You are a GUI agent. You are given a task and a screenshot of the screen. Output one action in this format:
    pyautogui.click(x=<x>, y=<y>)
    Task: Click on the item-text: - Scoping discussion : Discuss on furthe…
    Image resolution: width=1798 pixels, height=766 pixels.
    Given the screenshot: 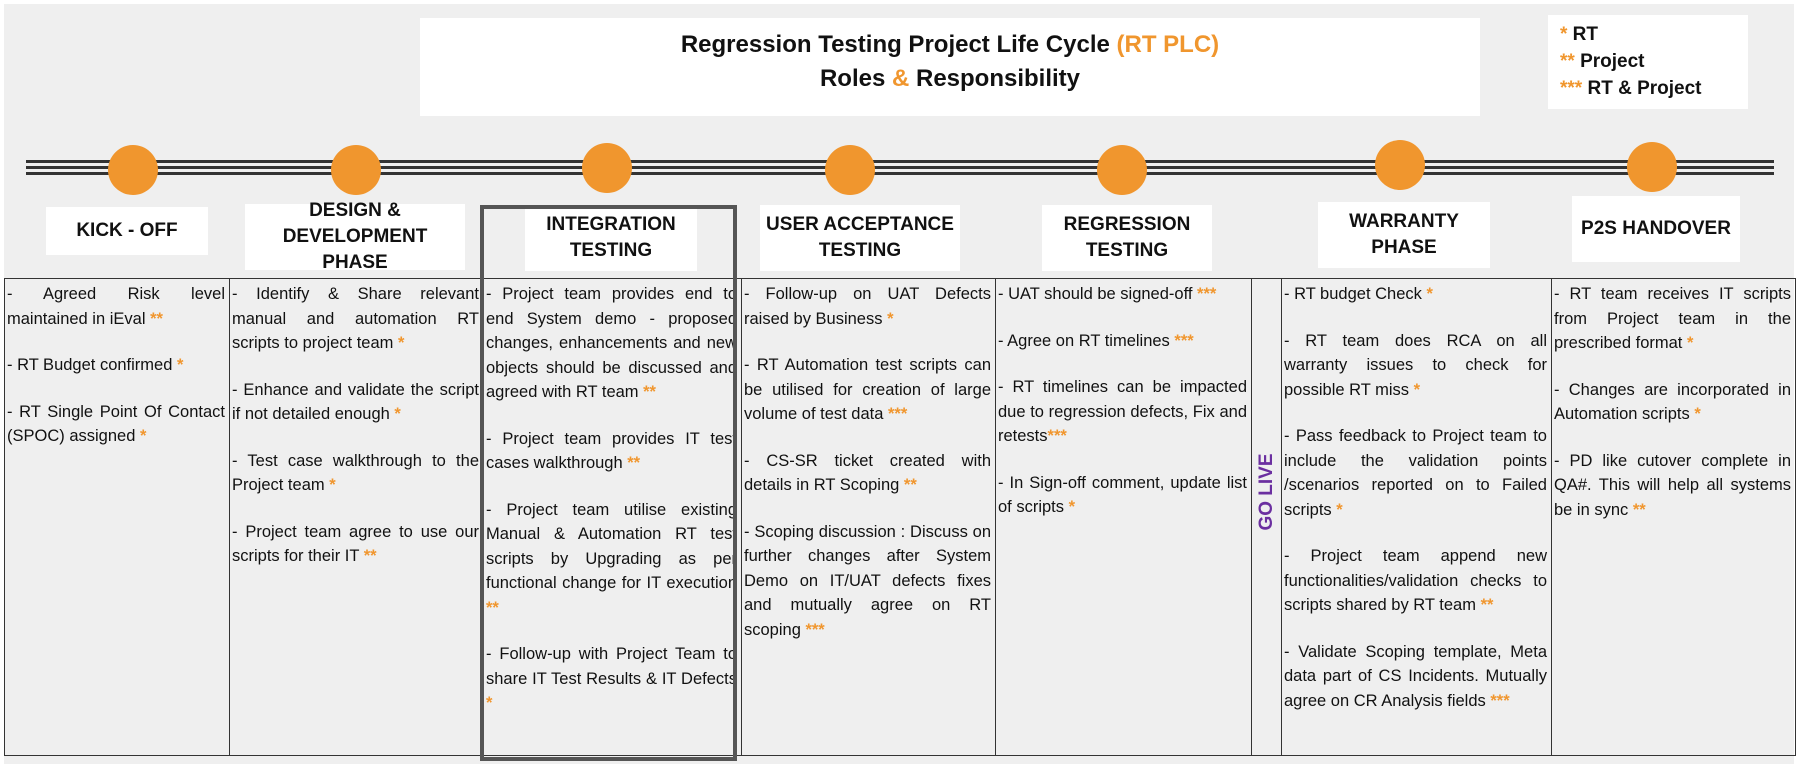 What is the action you would take?
    pyautogui.click(x=867, y=580)
    